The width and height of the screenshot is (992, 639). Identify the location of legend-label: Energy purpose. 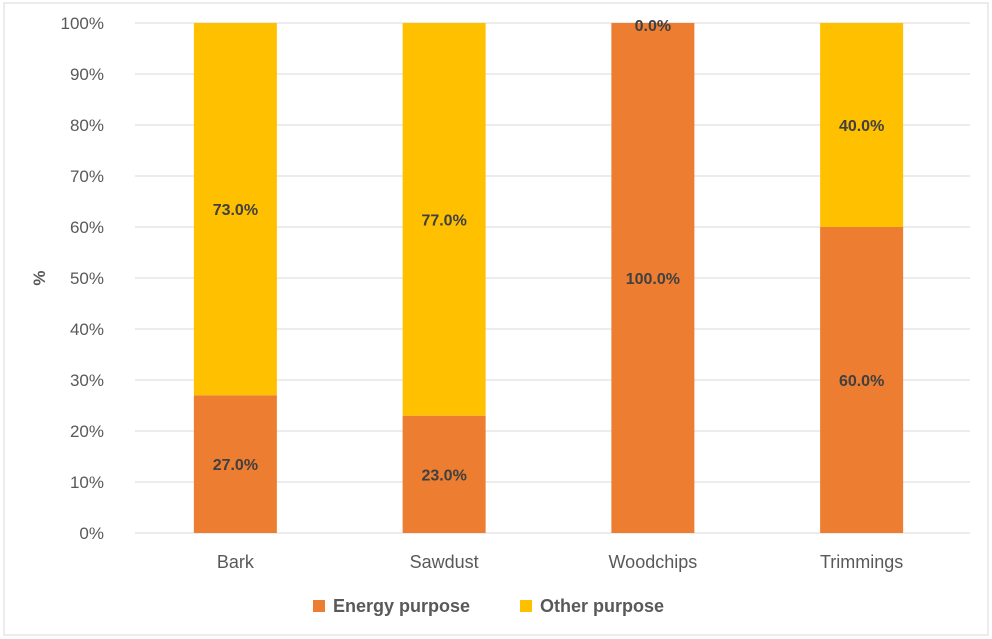
(401, 606).